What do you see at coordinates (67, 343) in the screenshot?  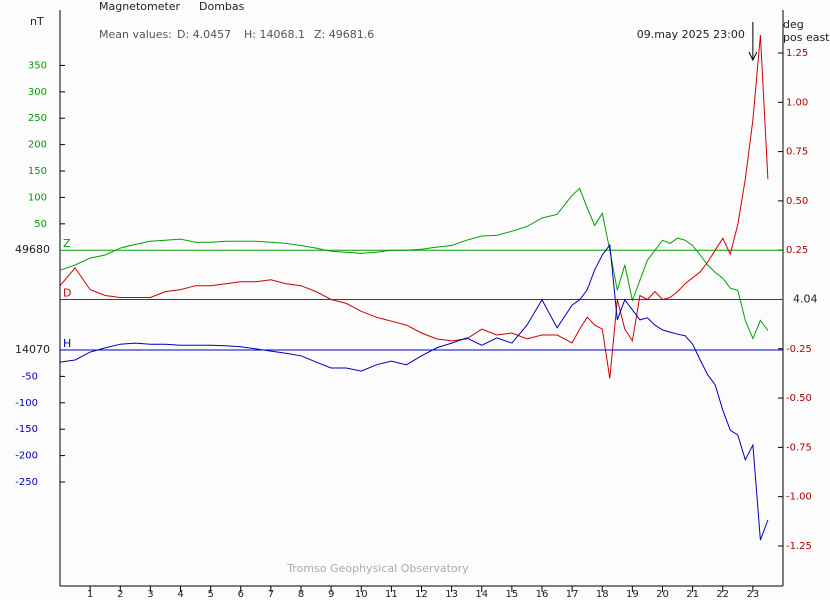 I see `series-label: H` at bounding box center [67, 343].